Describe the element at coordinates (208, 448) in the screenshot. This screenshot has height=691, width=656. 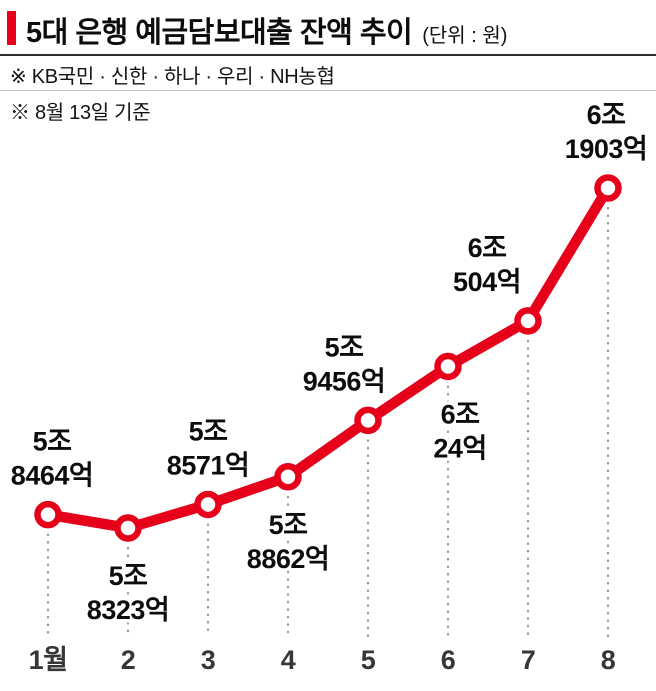
I see `point-label: 5조 8571억` at that location.